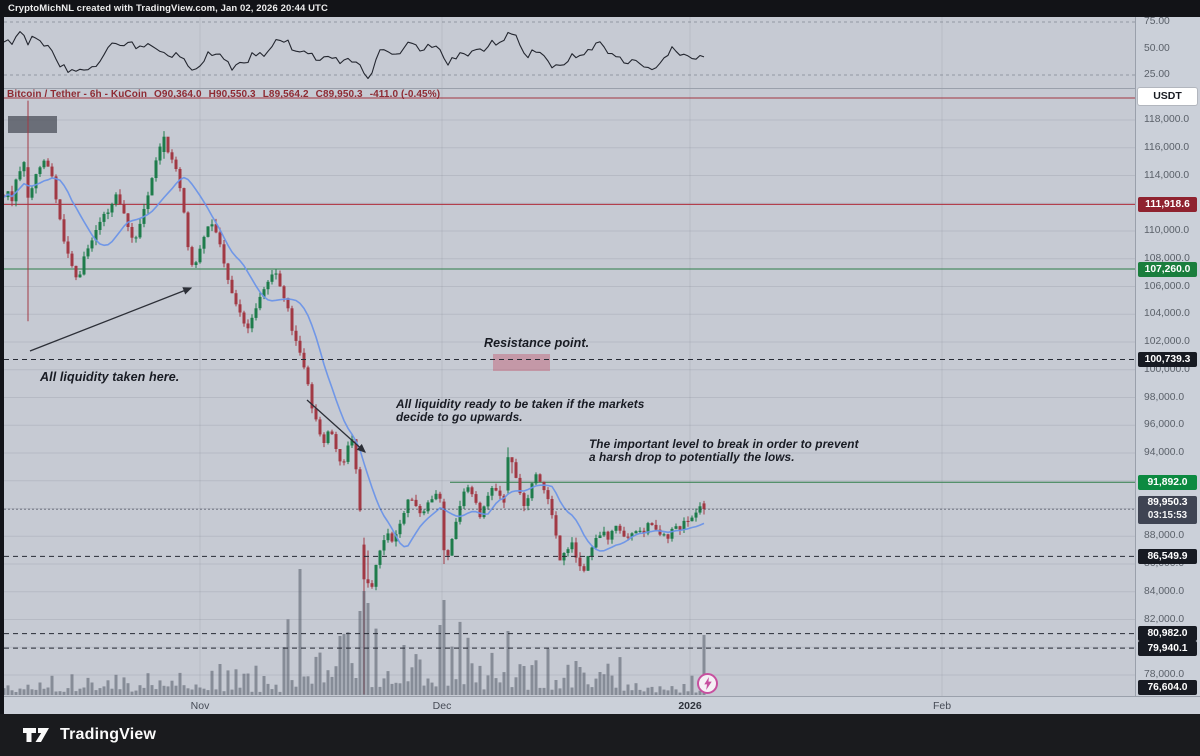 The image size is (1200, 756). I want to click on left-frame-border, so click(2, 365).